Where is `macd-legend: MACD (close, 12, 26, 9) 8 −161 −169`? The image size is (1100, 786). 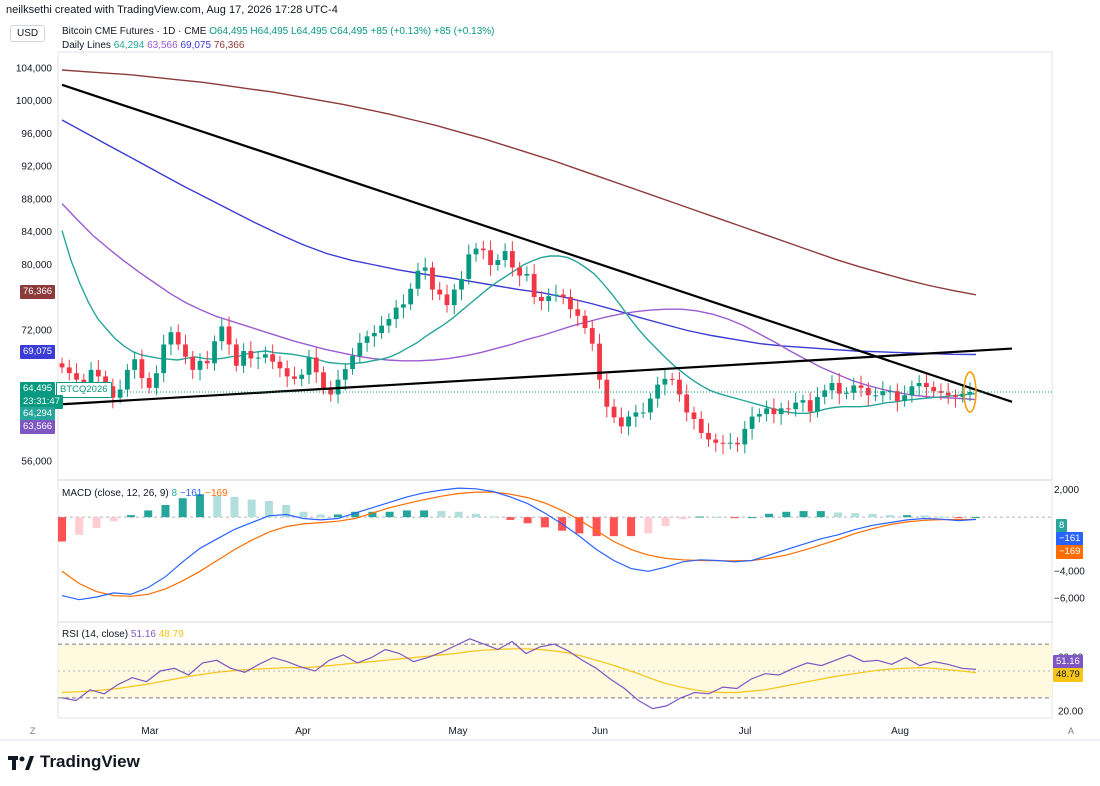
macd-legend: MACD (close, 12, 26, 9) 8 −161 −169 is located at coordinates (145, 493).